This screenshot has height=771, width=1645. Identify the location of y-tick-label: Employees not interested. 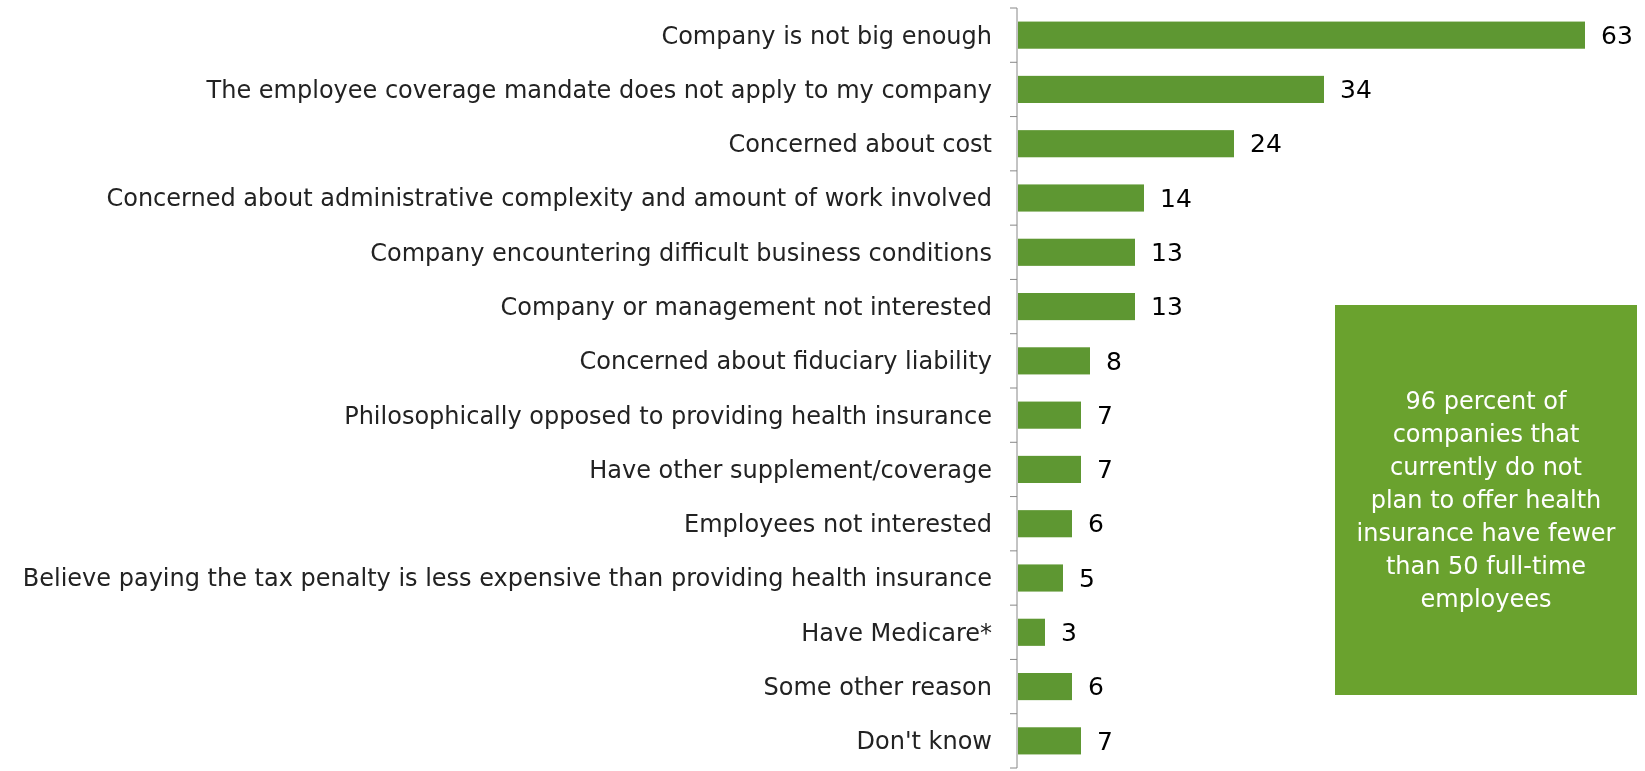
(837, 524).